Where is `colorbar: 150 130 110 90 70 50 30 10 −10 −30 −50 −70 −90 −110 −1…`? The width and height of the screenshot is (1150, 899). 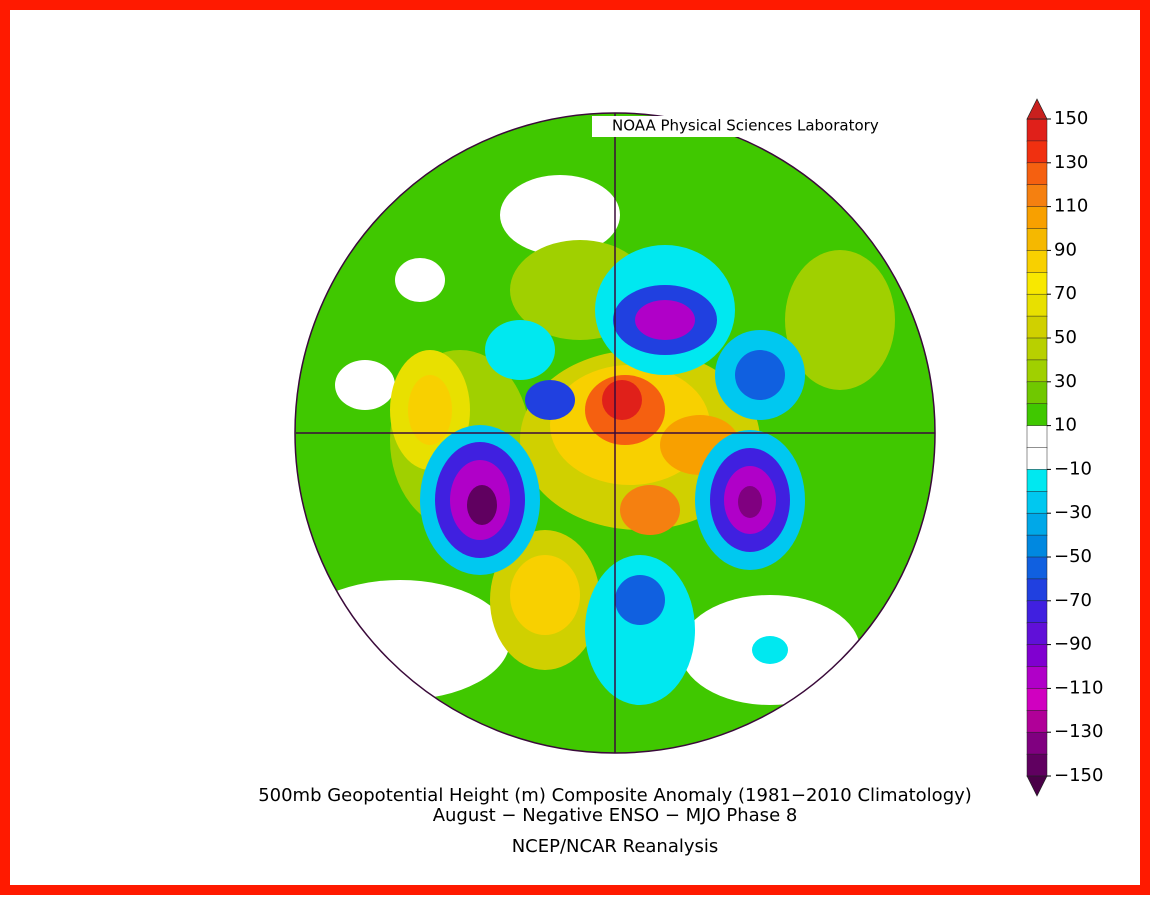
colorbar: 150 130 110 90 70 50 30 10 −10 −30 −50 −70 −90 −110 −1… is located at coordinates (1064, 447).